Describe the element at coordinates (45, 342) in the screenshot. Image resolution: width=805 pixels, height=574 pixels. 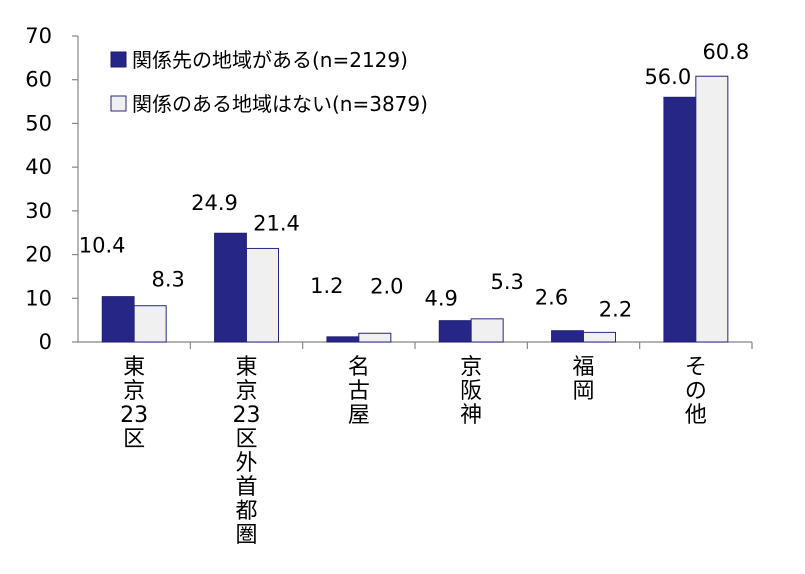
I see `y-tick-label: 0` at that location.